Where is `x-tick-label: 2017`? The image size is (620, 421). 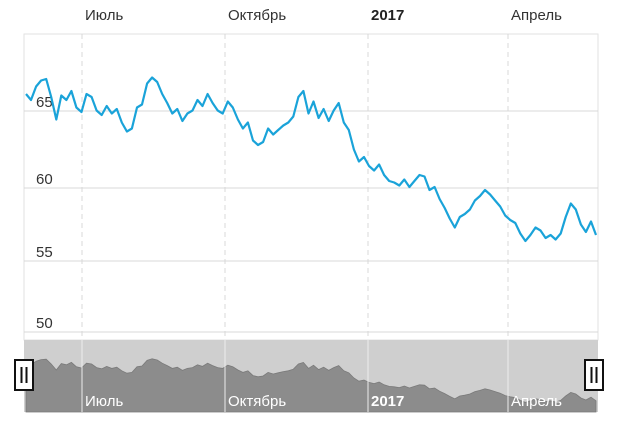 x-tick-label: 2017 is located at coordinates (387, 15).